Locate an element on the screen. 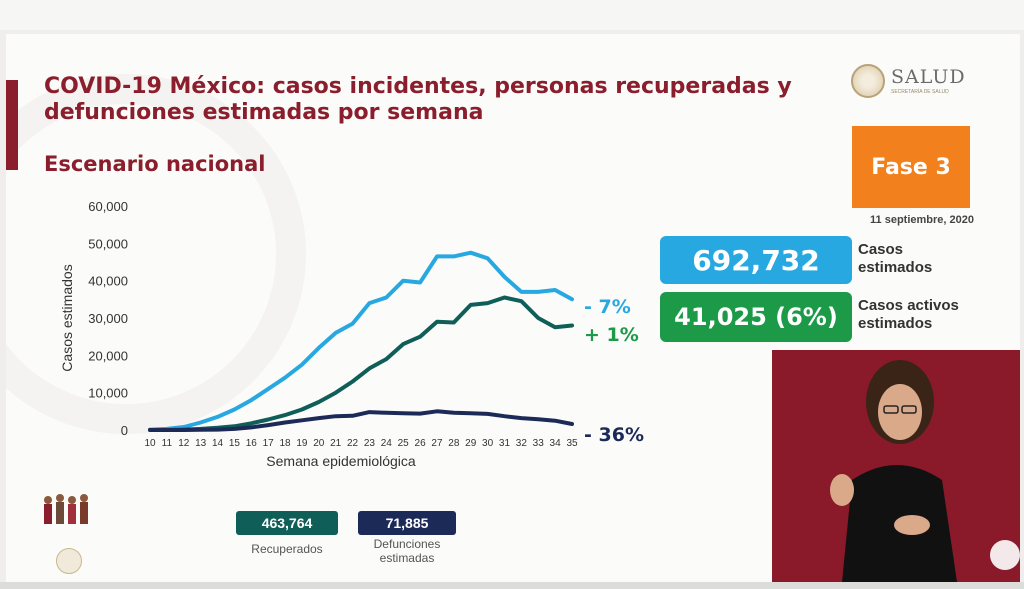 The width and height of the screenshot is (1024, 589). title-accent-bar is located at coordinates (12, 125).